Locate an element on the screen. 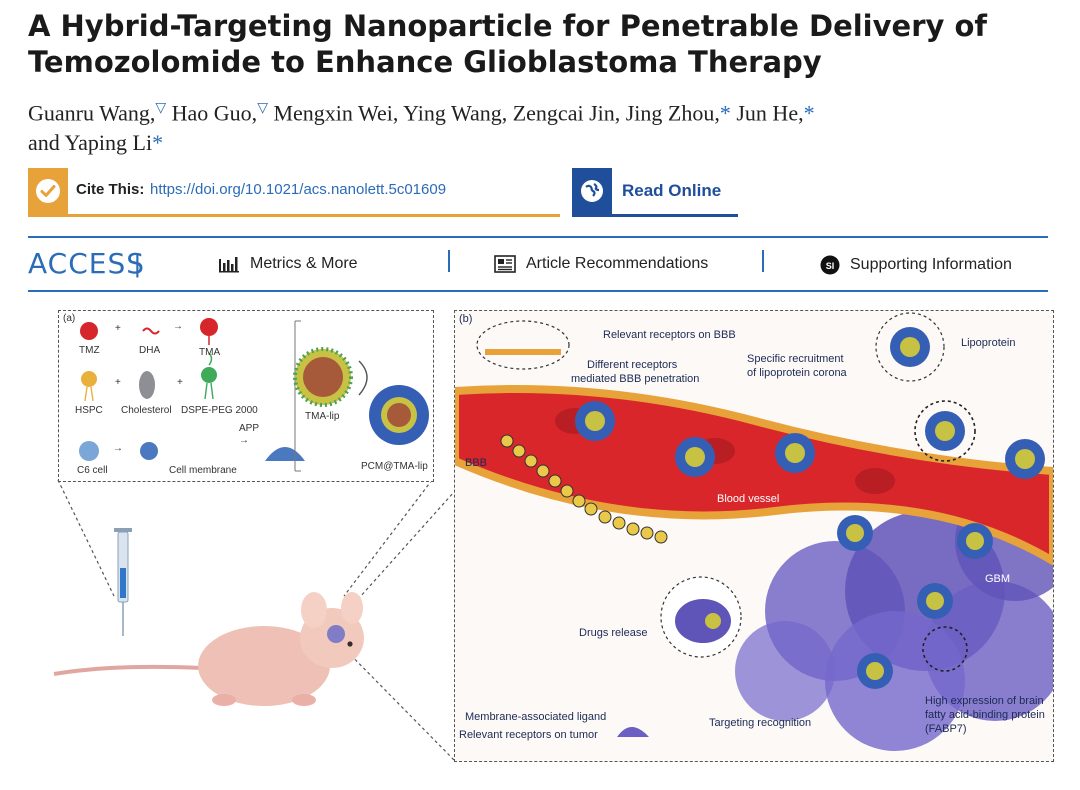  tmz-molecule-icon is located at coordinates (89, 331).